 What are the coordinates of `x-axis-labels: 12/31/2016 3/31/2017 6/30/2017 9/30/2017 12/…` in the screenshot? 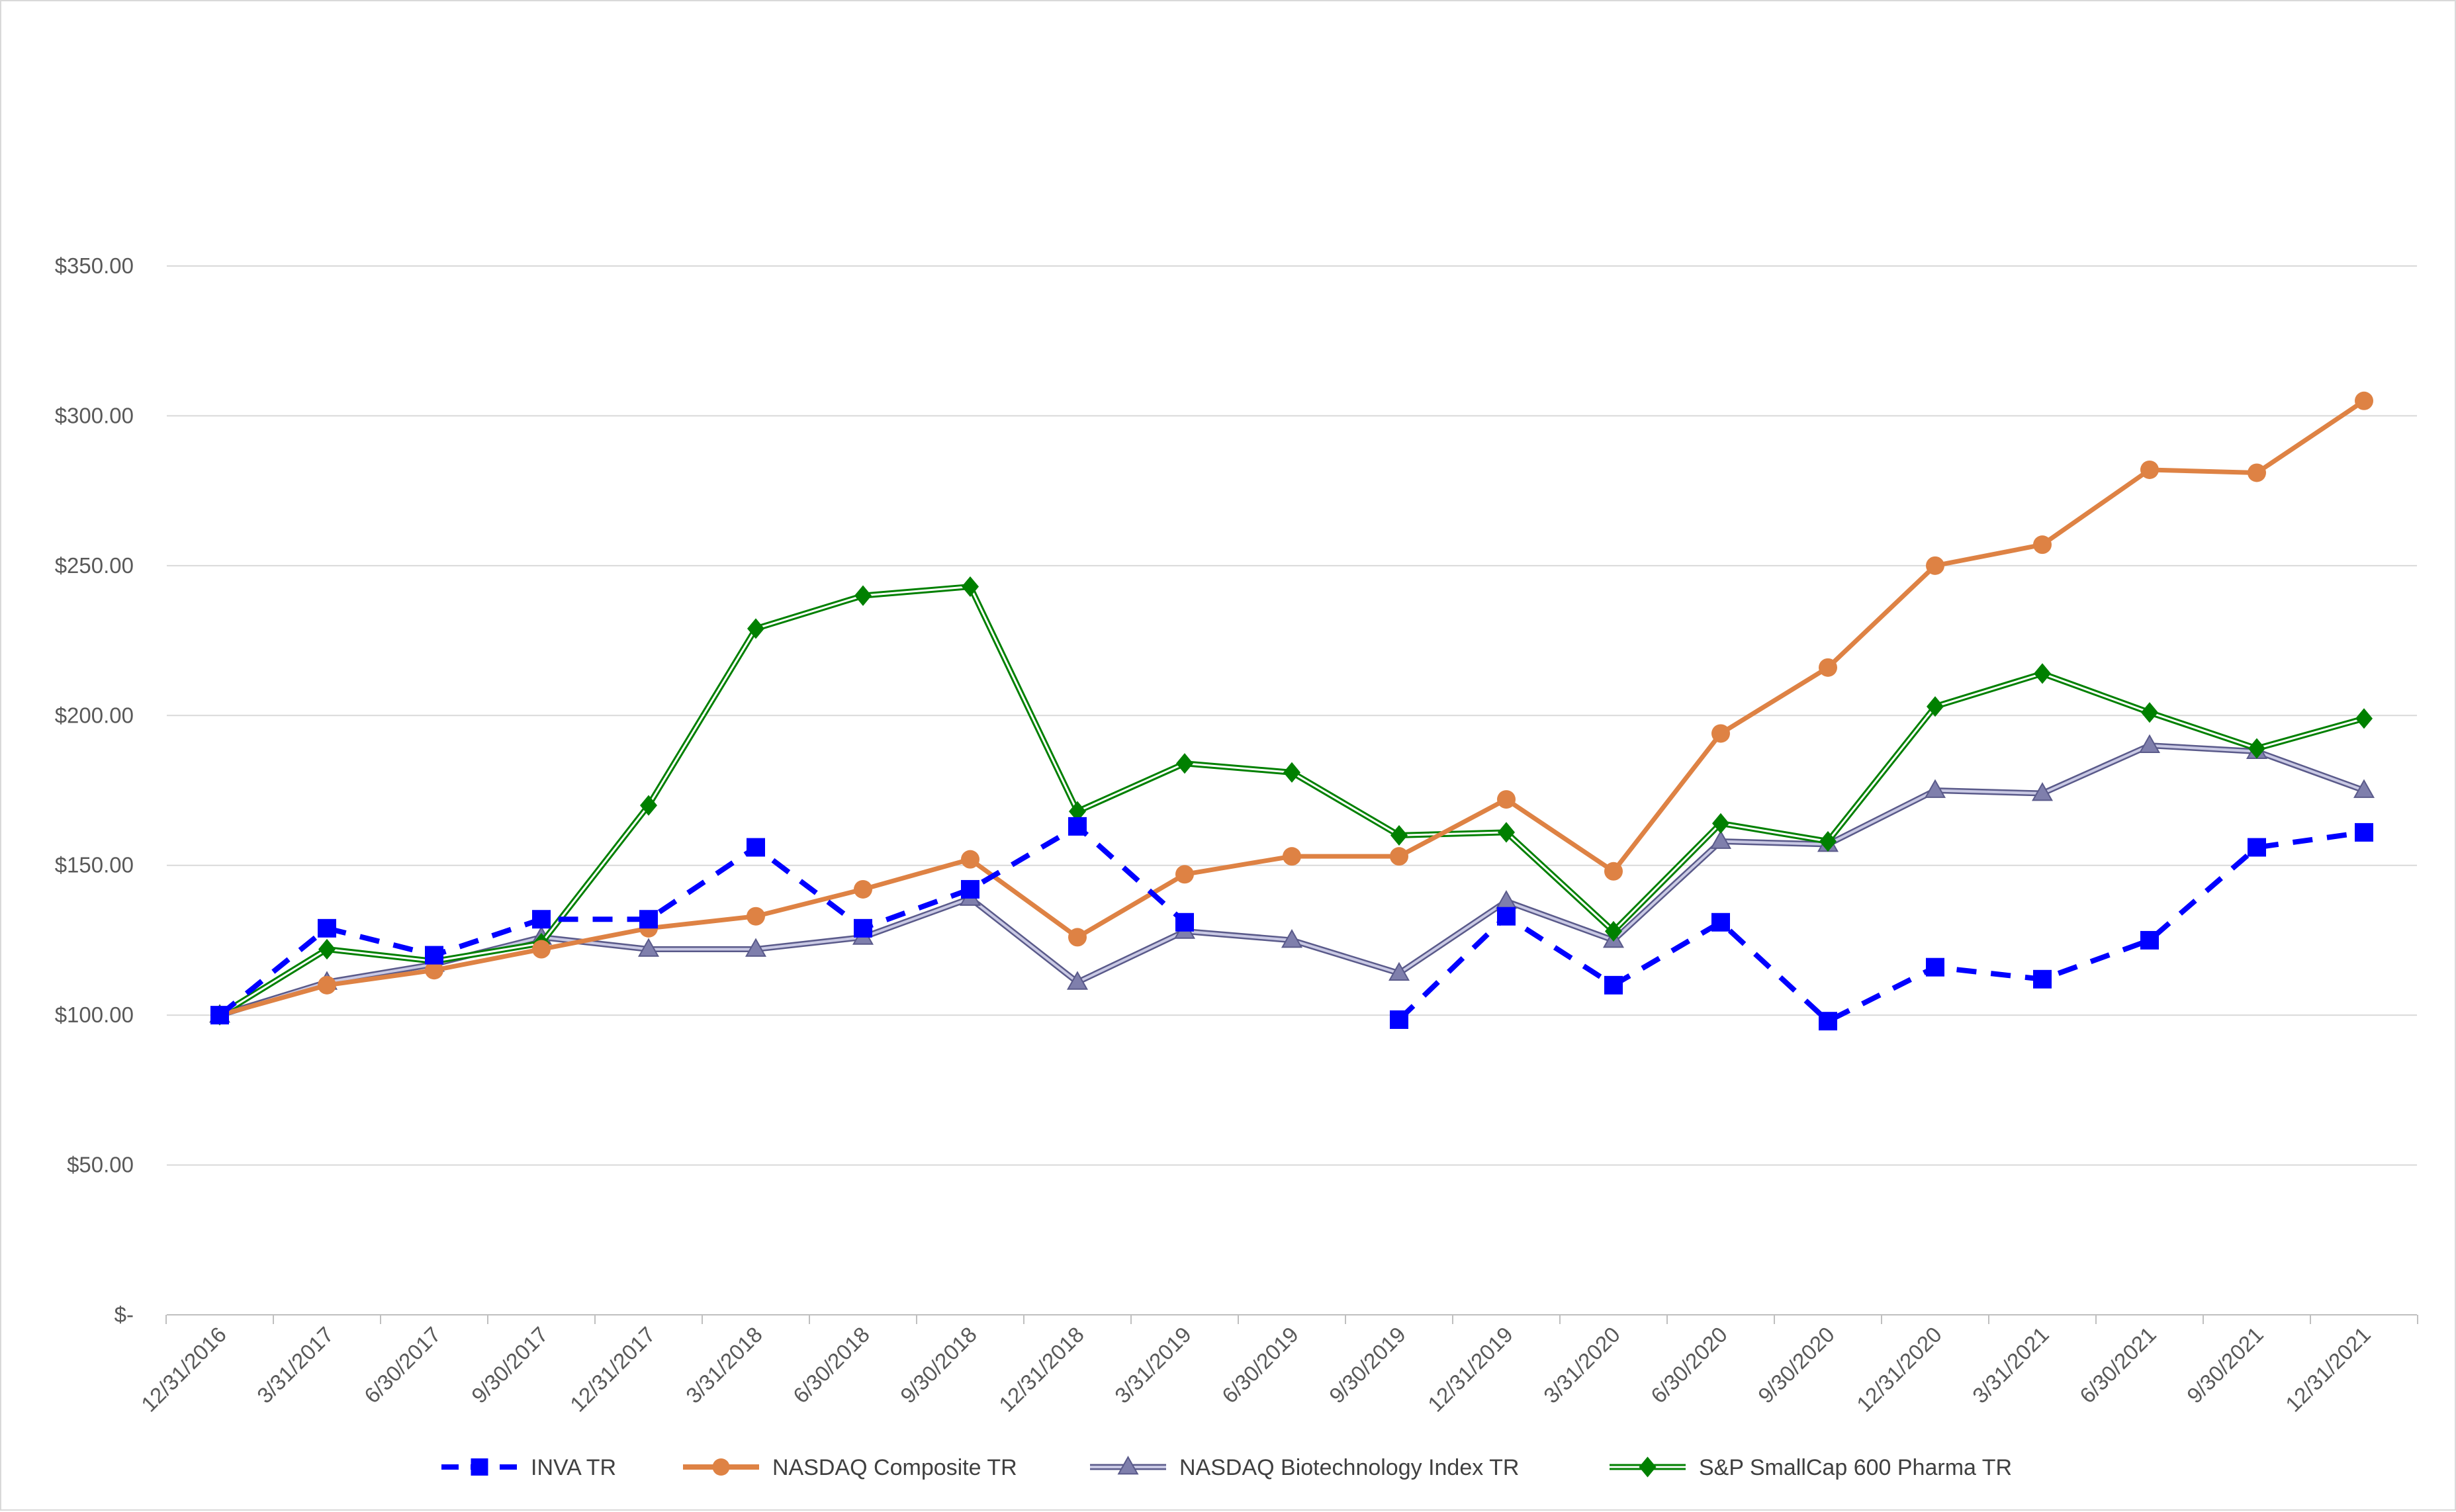 It's located at (1255, 1369).